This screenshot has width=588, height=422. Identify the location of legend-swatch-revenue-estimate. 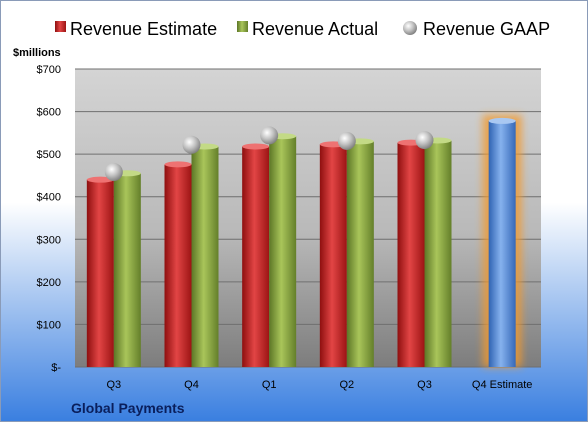
(60, 26).